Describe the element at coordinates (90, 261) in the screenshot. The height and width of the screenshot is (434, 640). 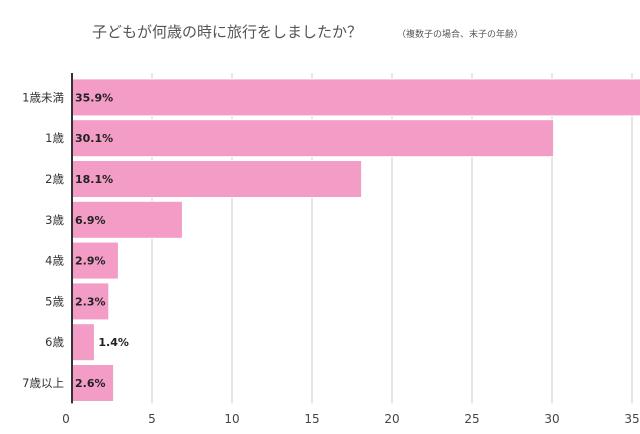
I see `value-label: 2.9%` at that location.